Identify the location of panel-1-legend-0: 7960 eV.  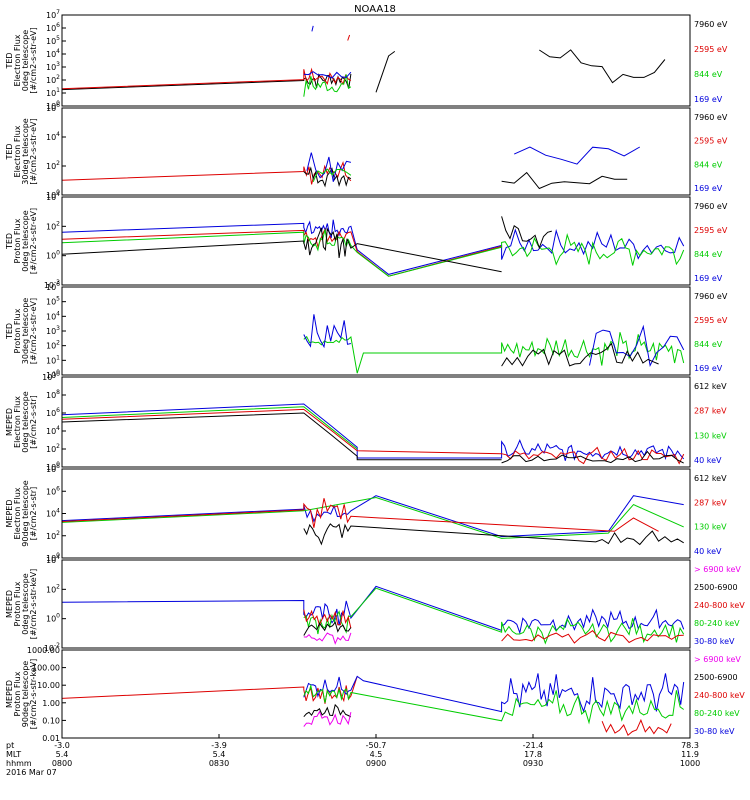
(711, 117).